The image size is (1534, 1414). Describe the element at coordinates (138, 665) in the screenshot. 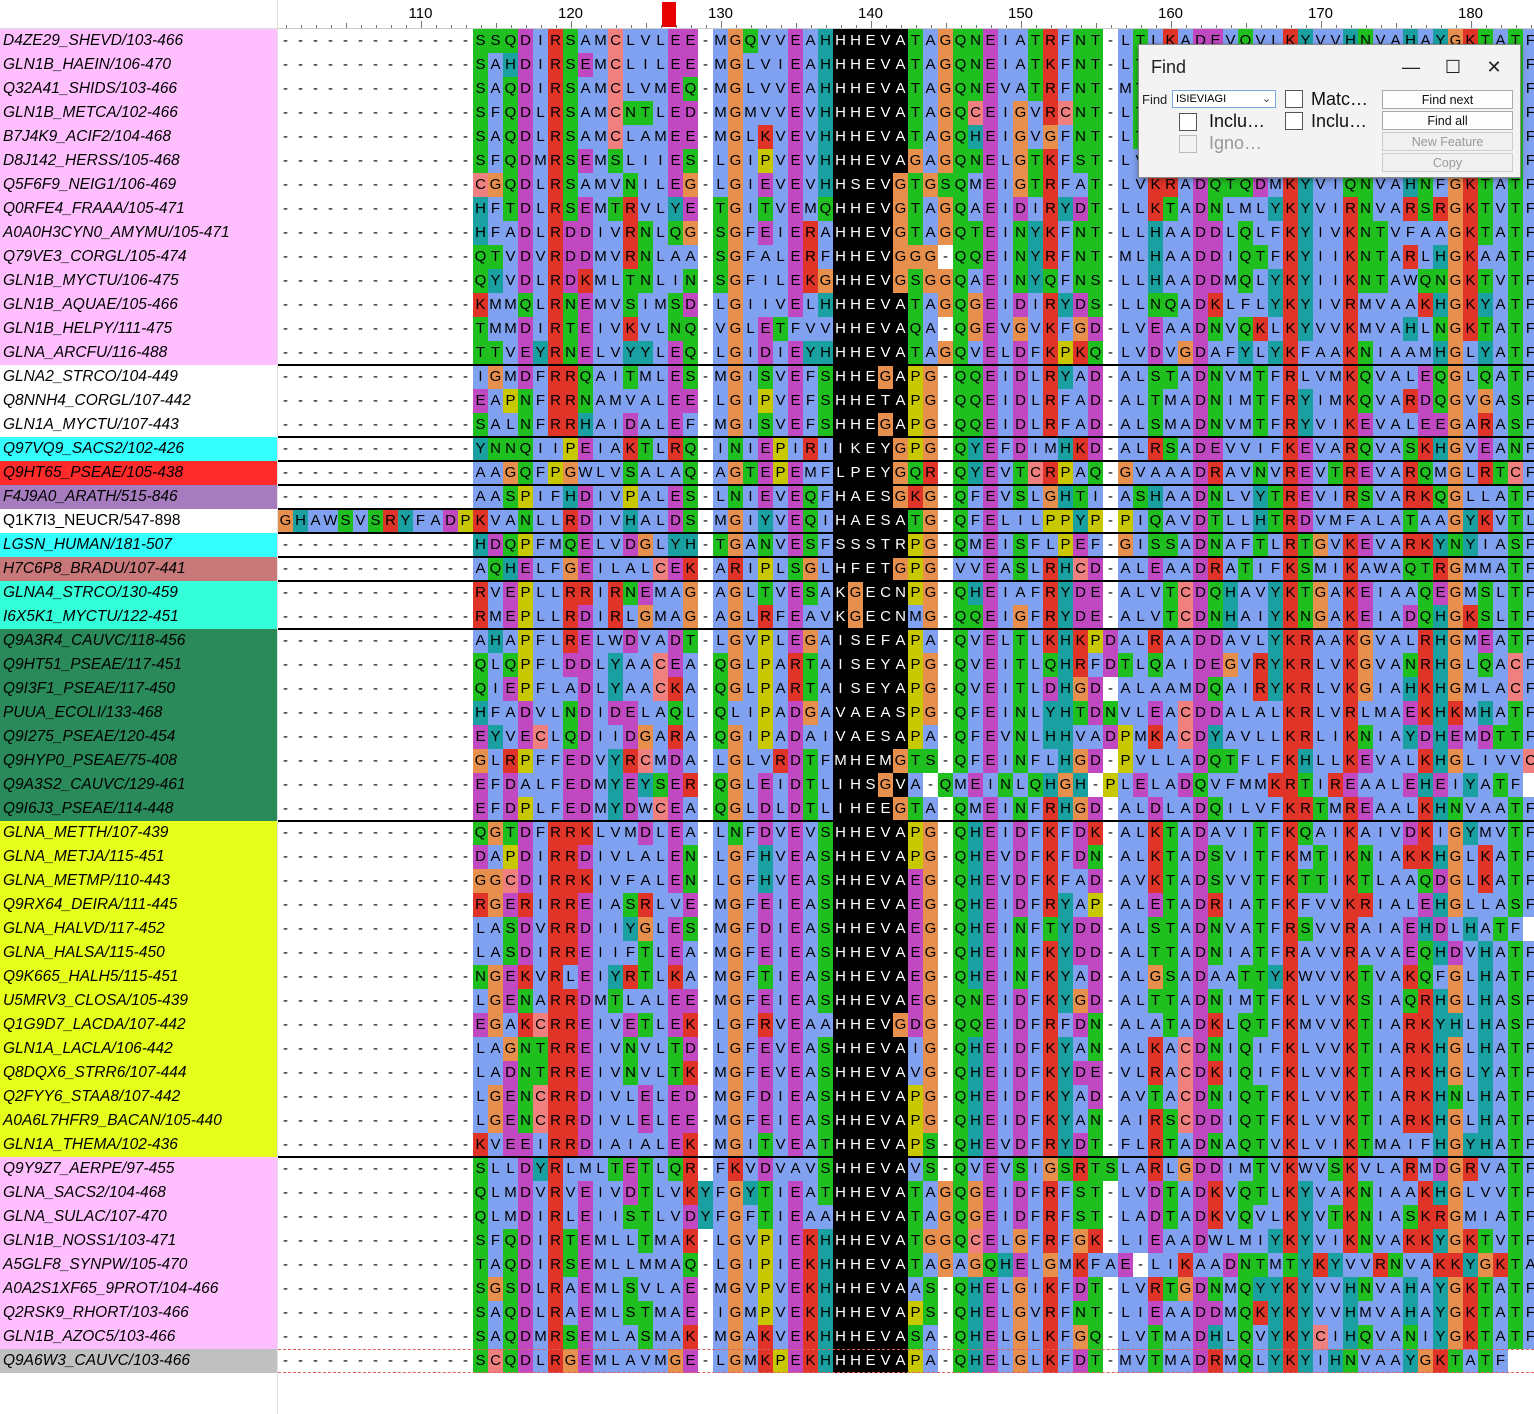

I see `sequence-name: Q9HT51_PSEAE/117-451` at that location.